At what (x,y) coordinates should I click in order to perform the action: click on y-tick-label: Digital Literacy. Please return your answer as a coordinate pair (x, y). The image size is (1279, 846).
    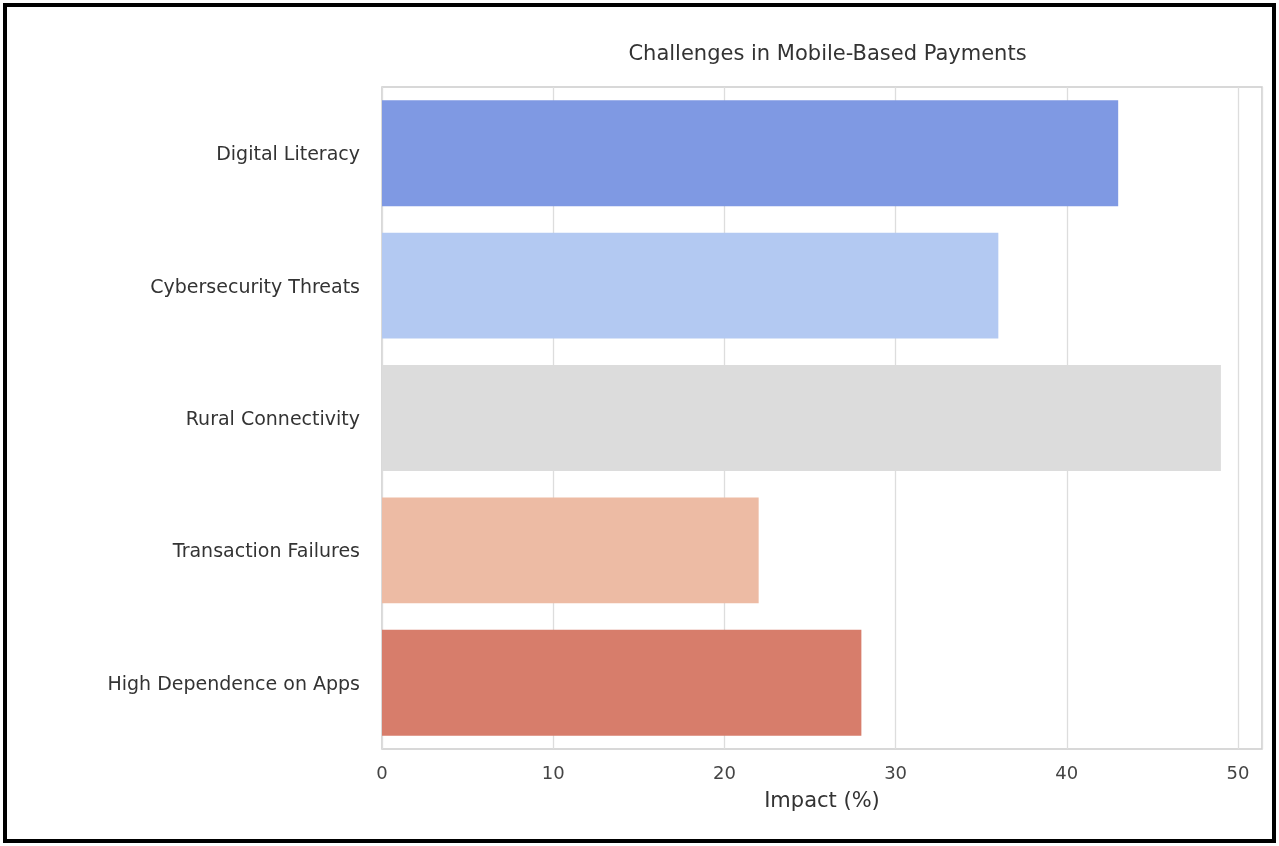
    Looking at the image, I should click on (288, 153).